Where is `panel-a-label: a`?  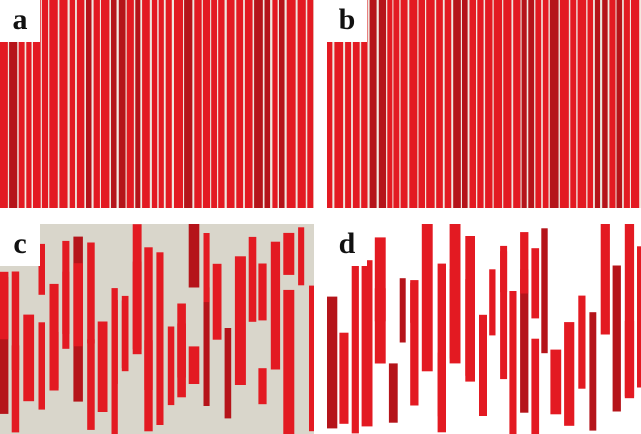
panel-a-label: a is located at coordinates (20, 21).